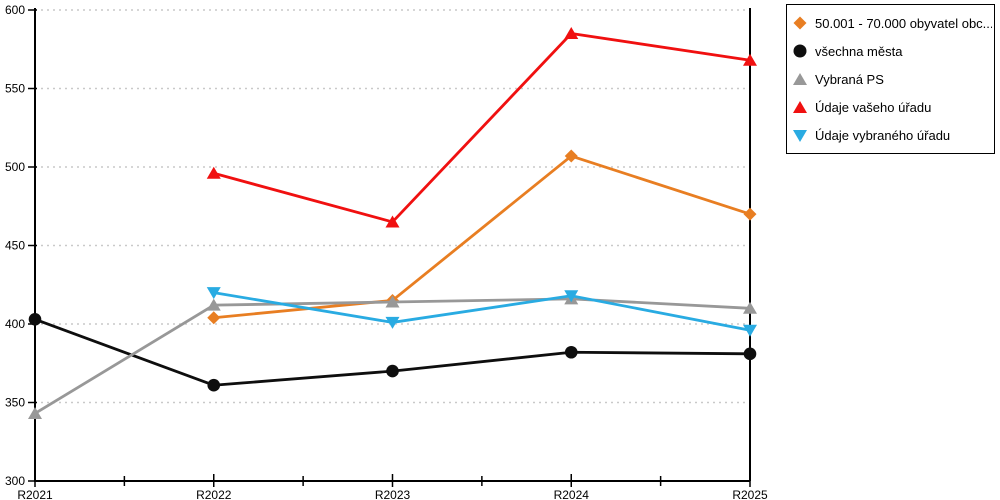 The image size is (1000, 500). What do you see at coordinates (15, 10) in the screenshot?
I see `y-tick-label: 600` at bounding box center [15, 10].